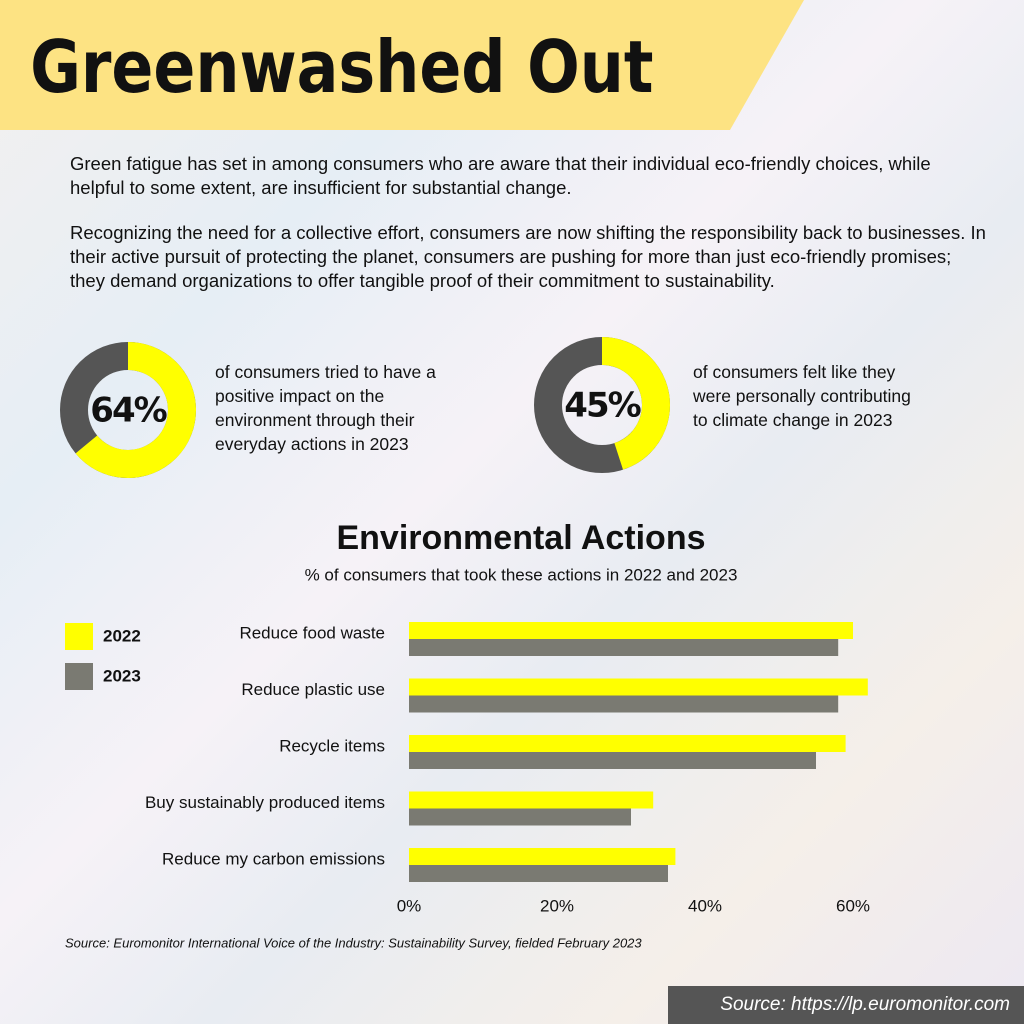 This screenshot has width=1024, height=1024. I want to click on category-label: Reduce my carbon emissions, so click(273, 858).